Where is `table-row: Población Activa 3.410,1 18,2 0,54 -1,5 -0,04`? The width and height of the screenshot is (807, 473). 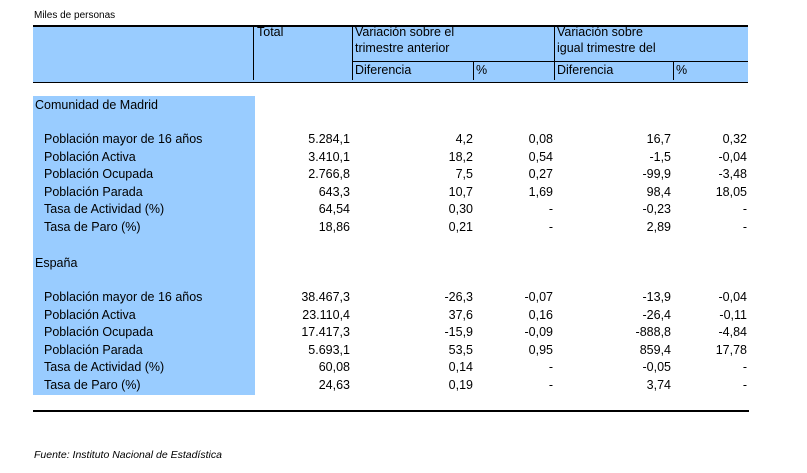 table-row: Población Activa 3.410,1 18,2 0,54 -1,5 -0,04 is located at coordinates (403, 157).